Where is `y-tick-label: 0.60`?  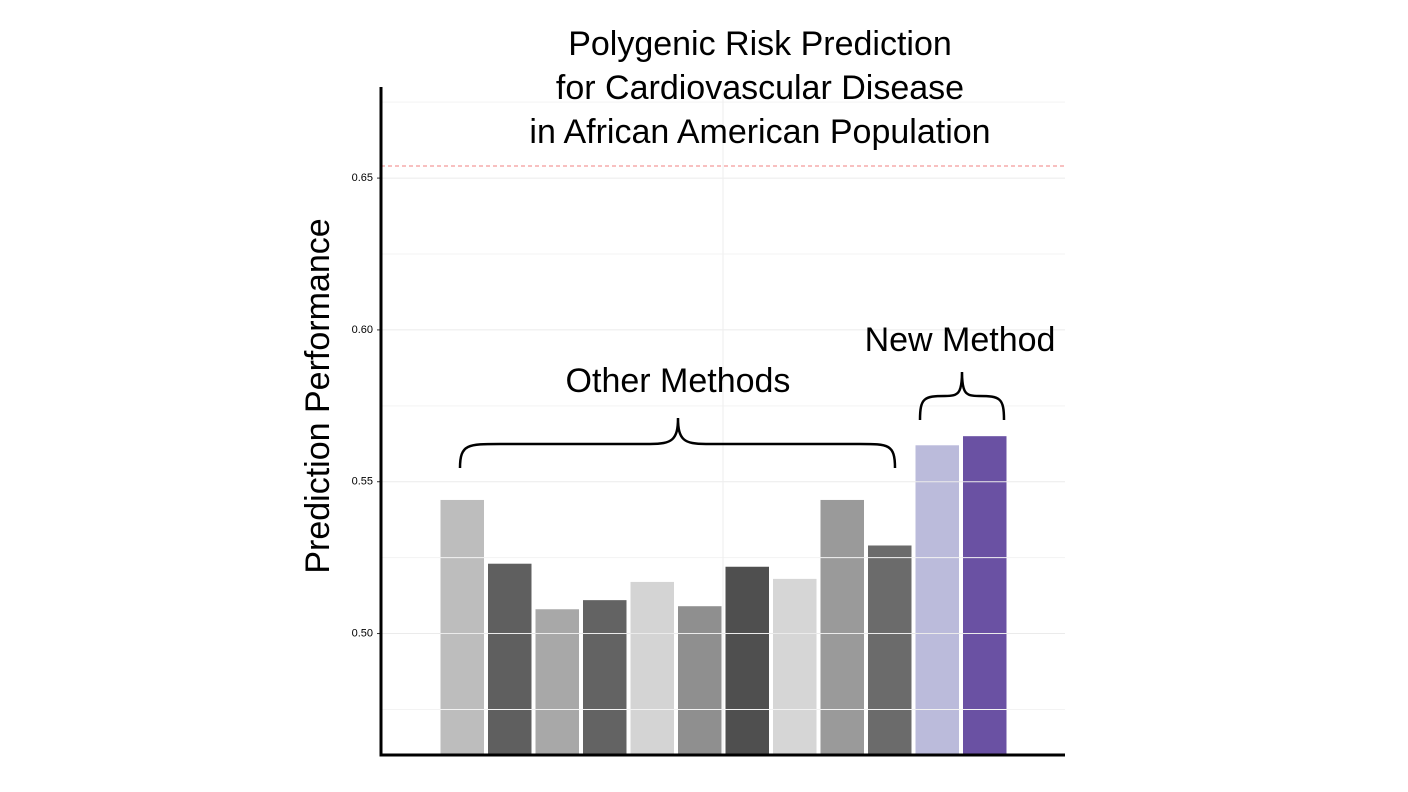 y-tick-label: 0.60 is located at coordinates (362, 330).